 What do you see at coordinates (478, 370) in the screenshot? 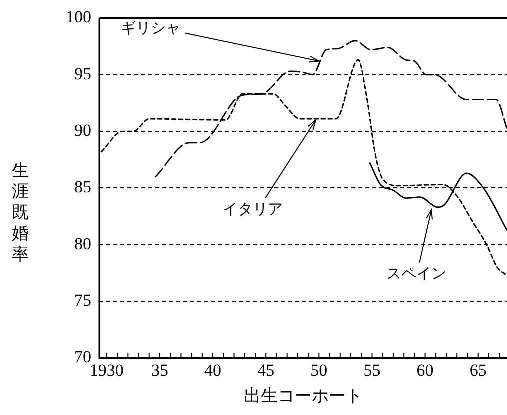
I see `x-tick-label: 65` at bounding box center [478, 370].